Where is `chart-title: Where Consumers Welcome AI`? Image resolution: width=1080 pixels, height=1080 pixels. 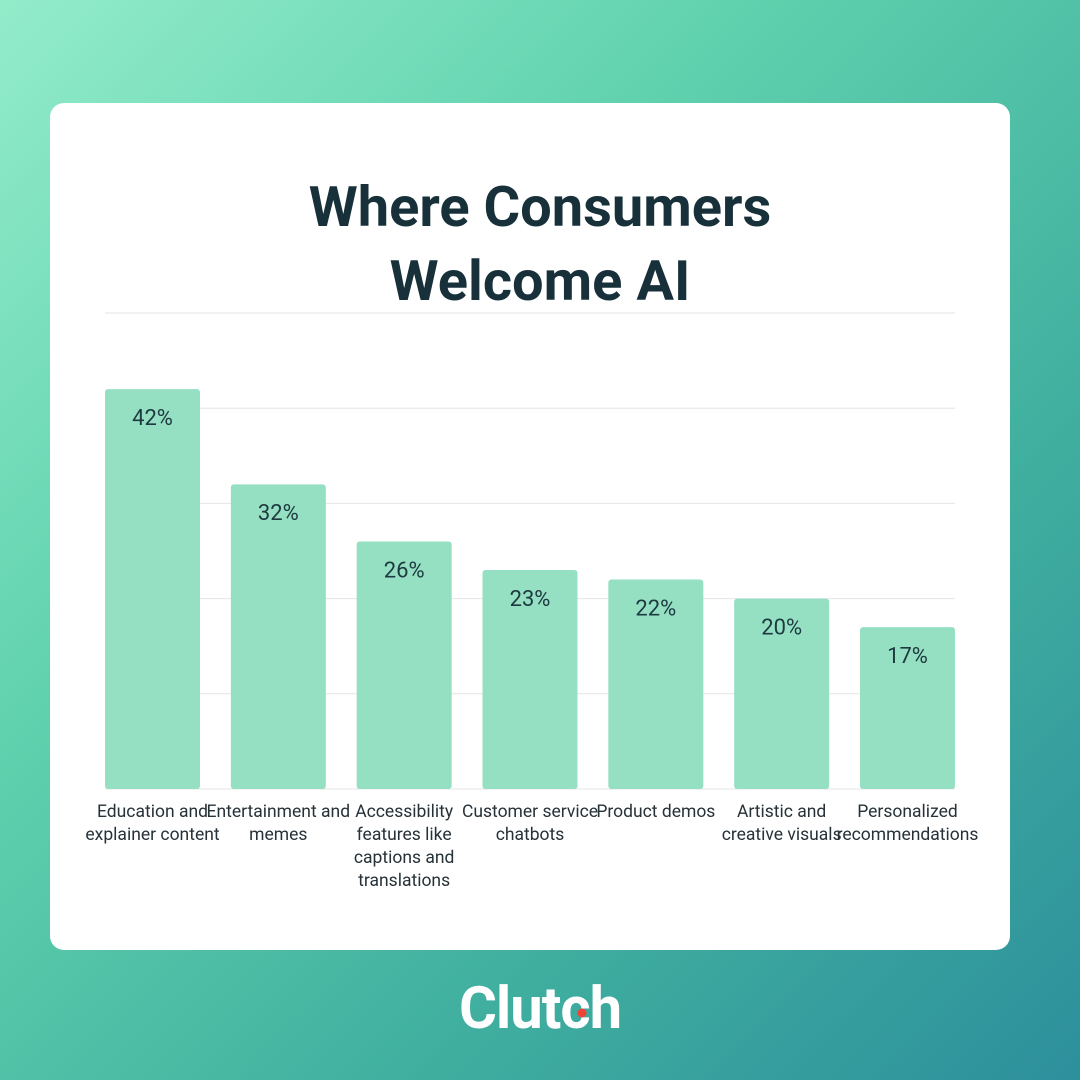 chart-title: Where Consumers Welcome AI is located at coordinates (540, 244).